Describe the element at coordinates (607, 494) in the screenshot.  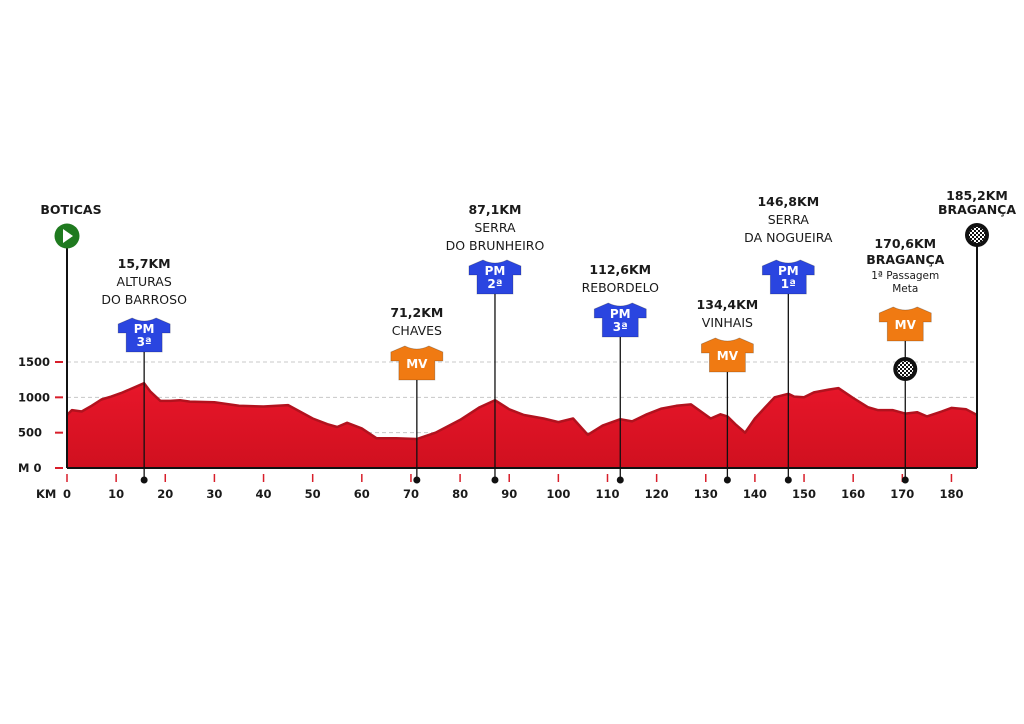
I see `x-tick-label: 110` at that location.